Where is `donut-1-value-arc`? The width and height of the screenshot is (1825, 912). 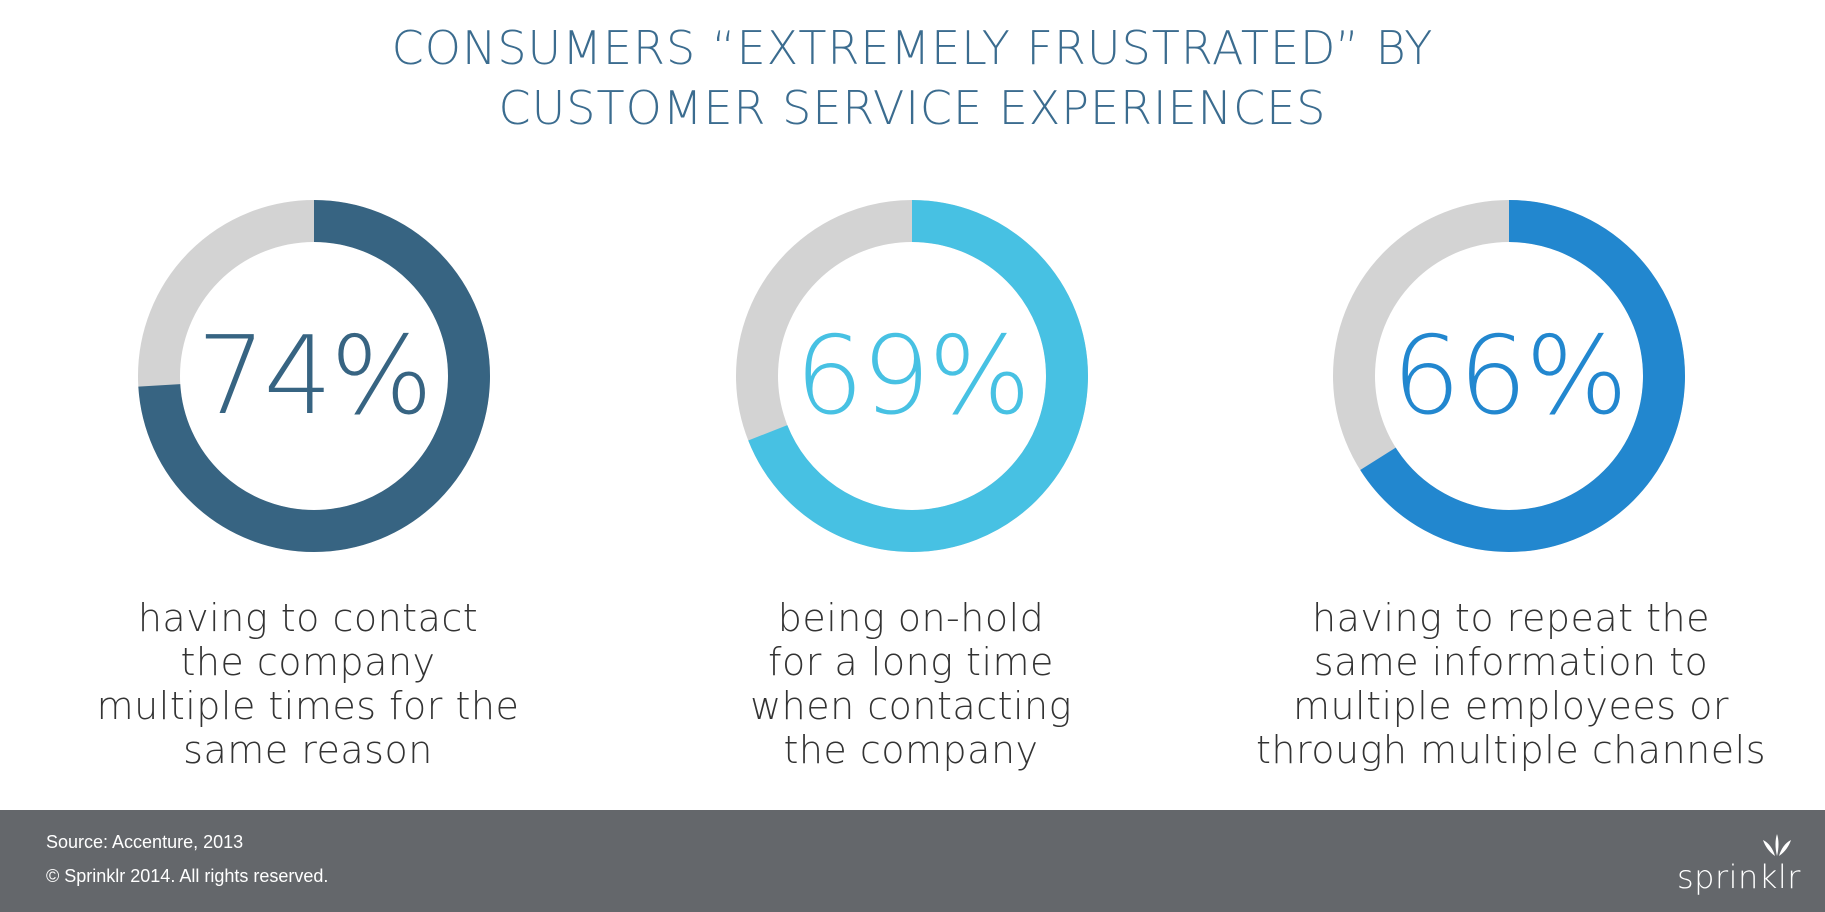 donut-1-value-arc is located at coordinates (314, 376).